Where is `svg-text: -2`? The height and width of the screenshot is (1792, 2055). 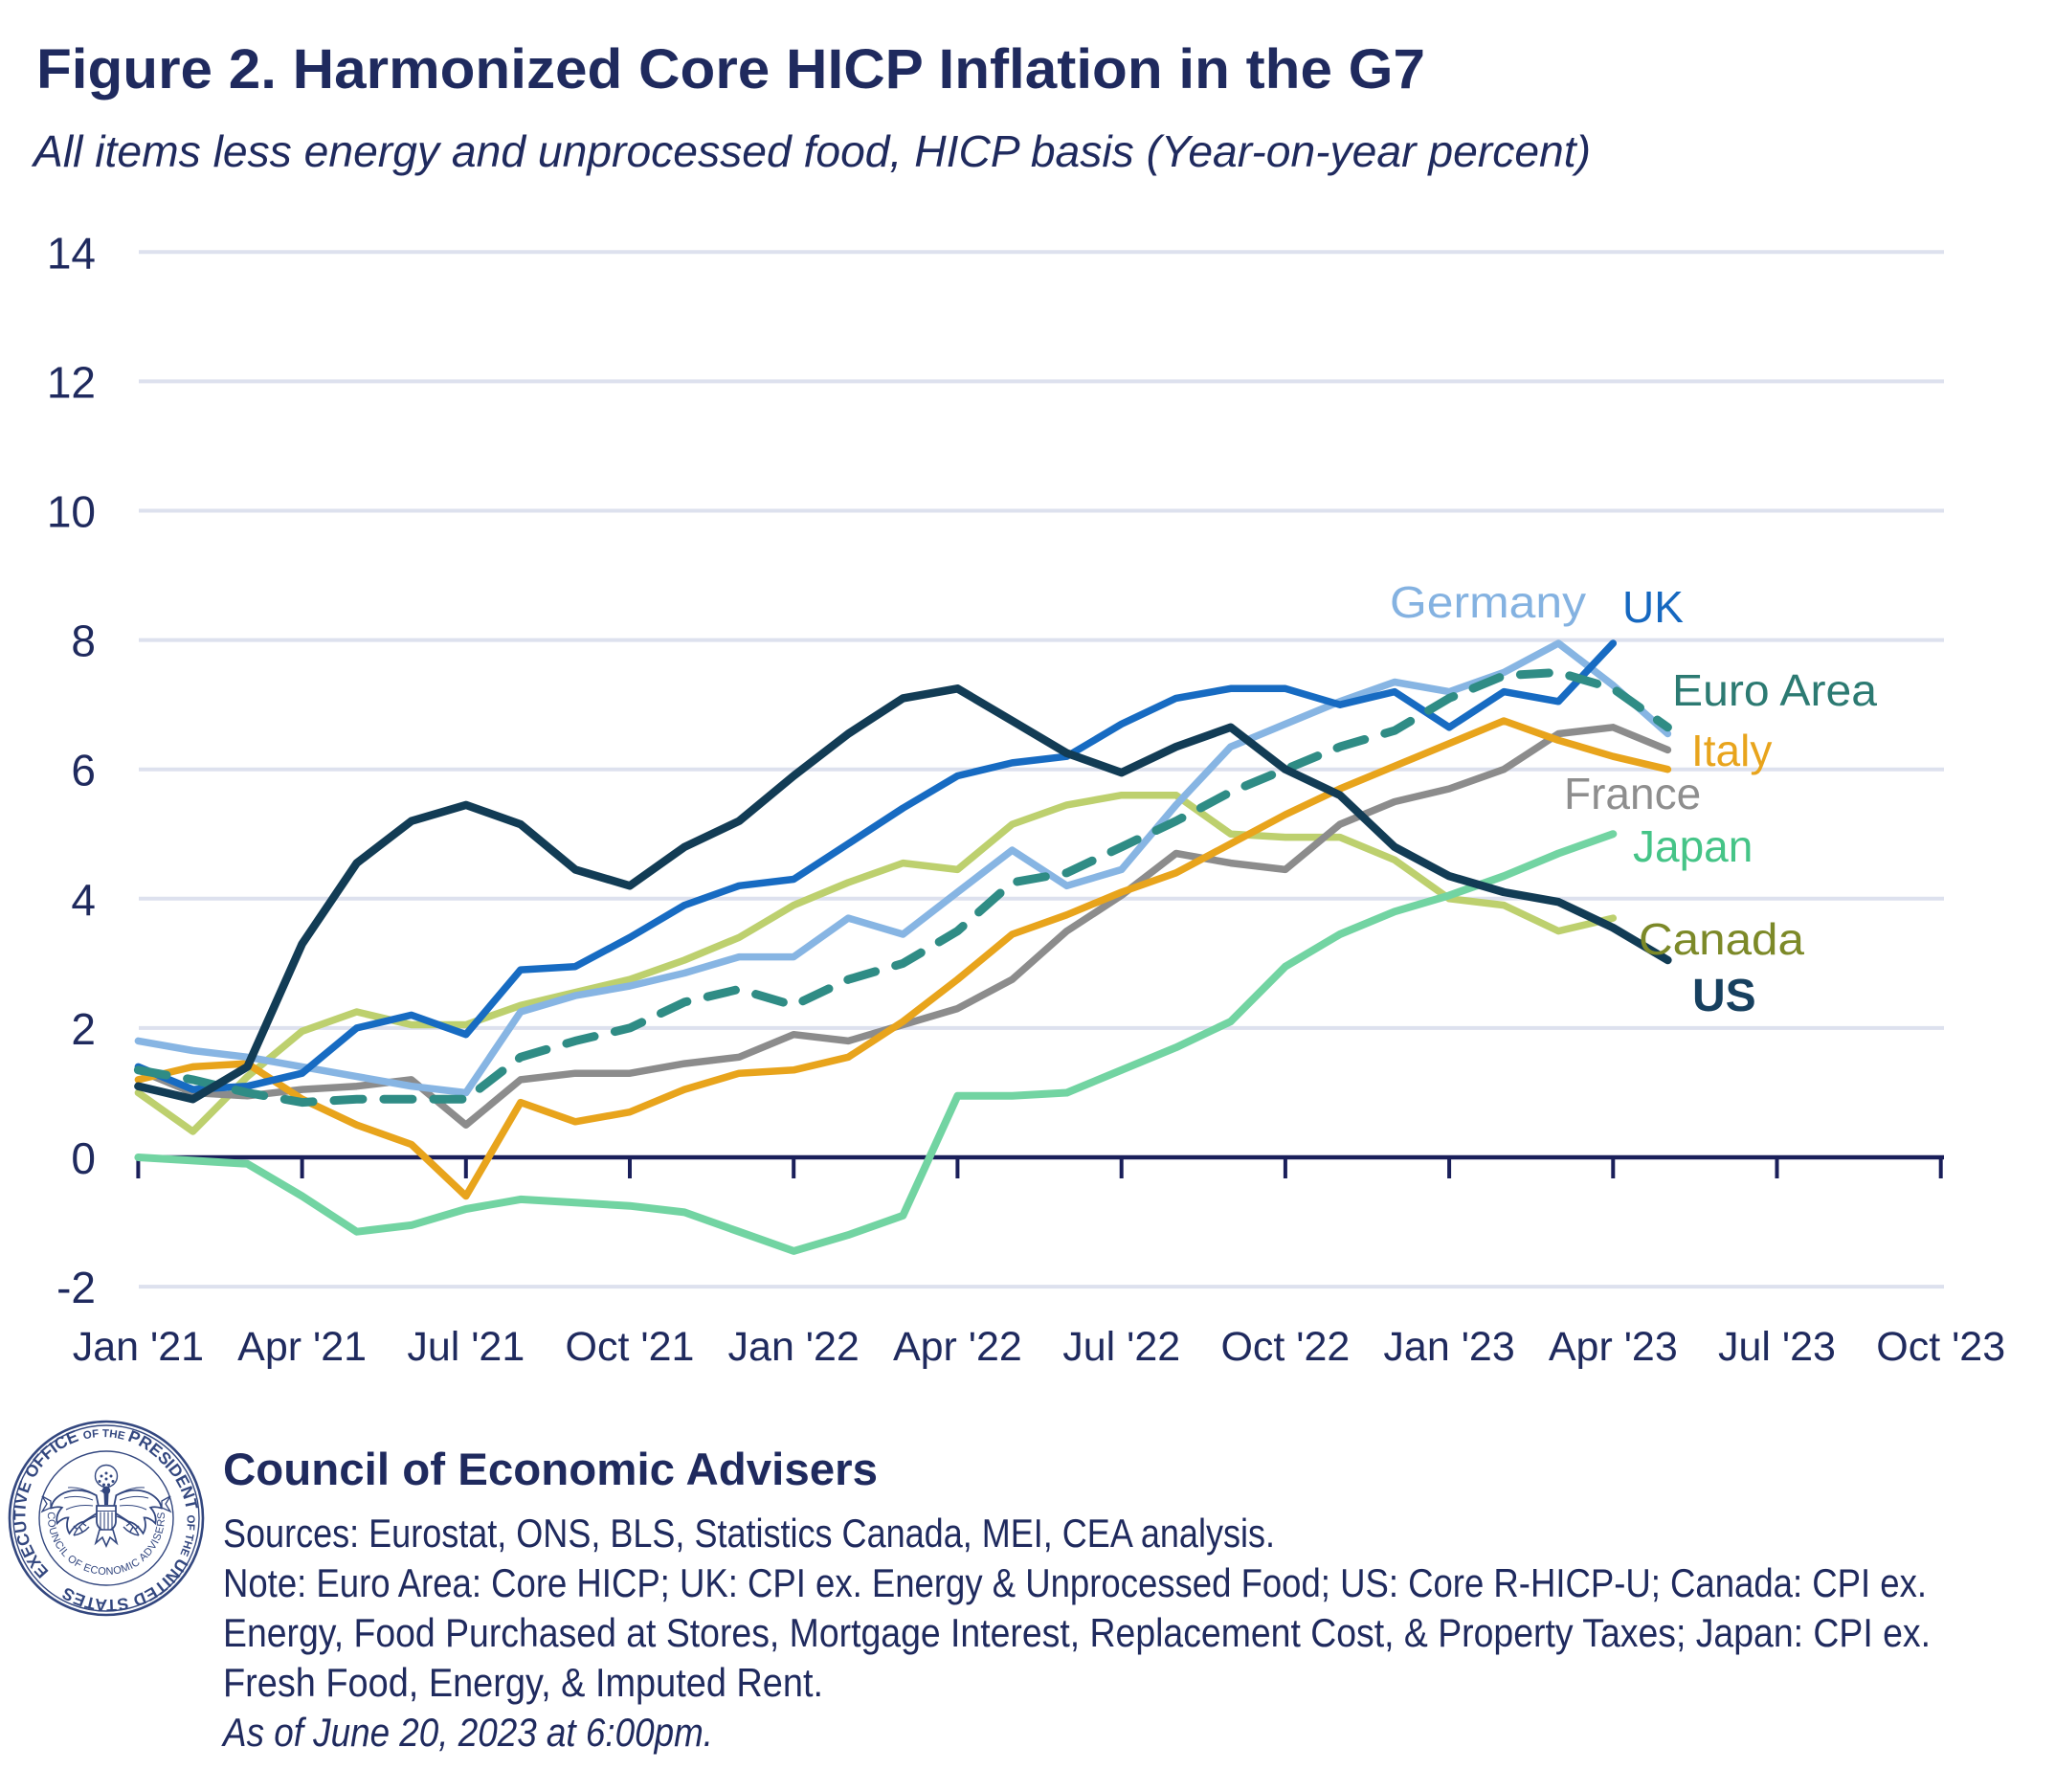 svg-text: -2 is located at coordinates (76, 1288).